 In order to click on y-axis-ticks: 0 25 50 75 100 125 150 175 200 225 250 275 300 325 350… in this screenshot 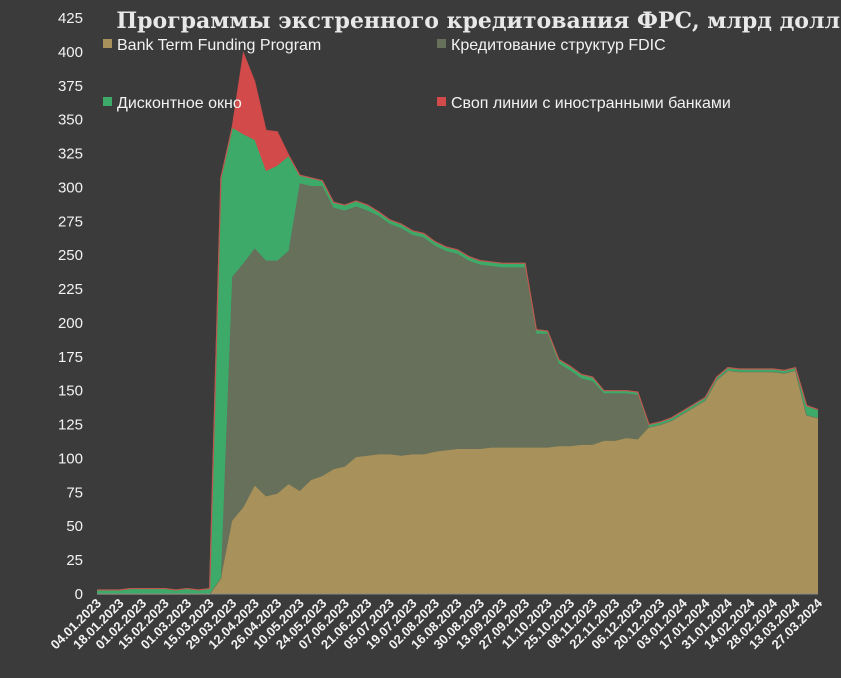, I will do `click(70, 306)`.